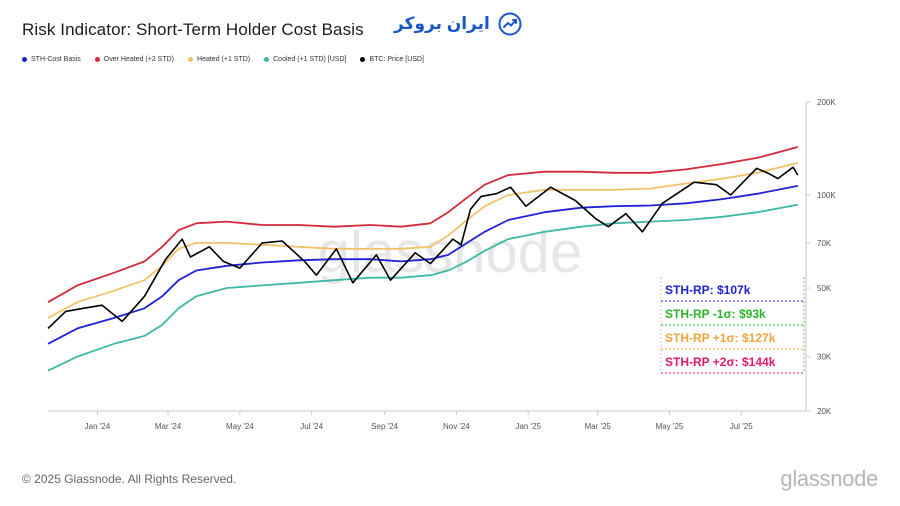 This screenshot has width=900, height=506. What do you see at coordinates (528, 426) in the screenshot?
I see `x-tick-label: Jan '25` at bounding box center [528, 426].